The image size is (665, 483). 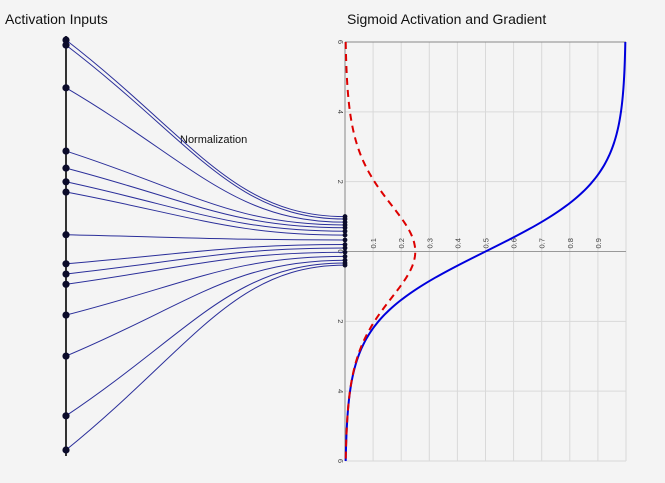 I want to click on y-tick-label: 0.4, so click(x=457, y=243).